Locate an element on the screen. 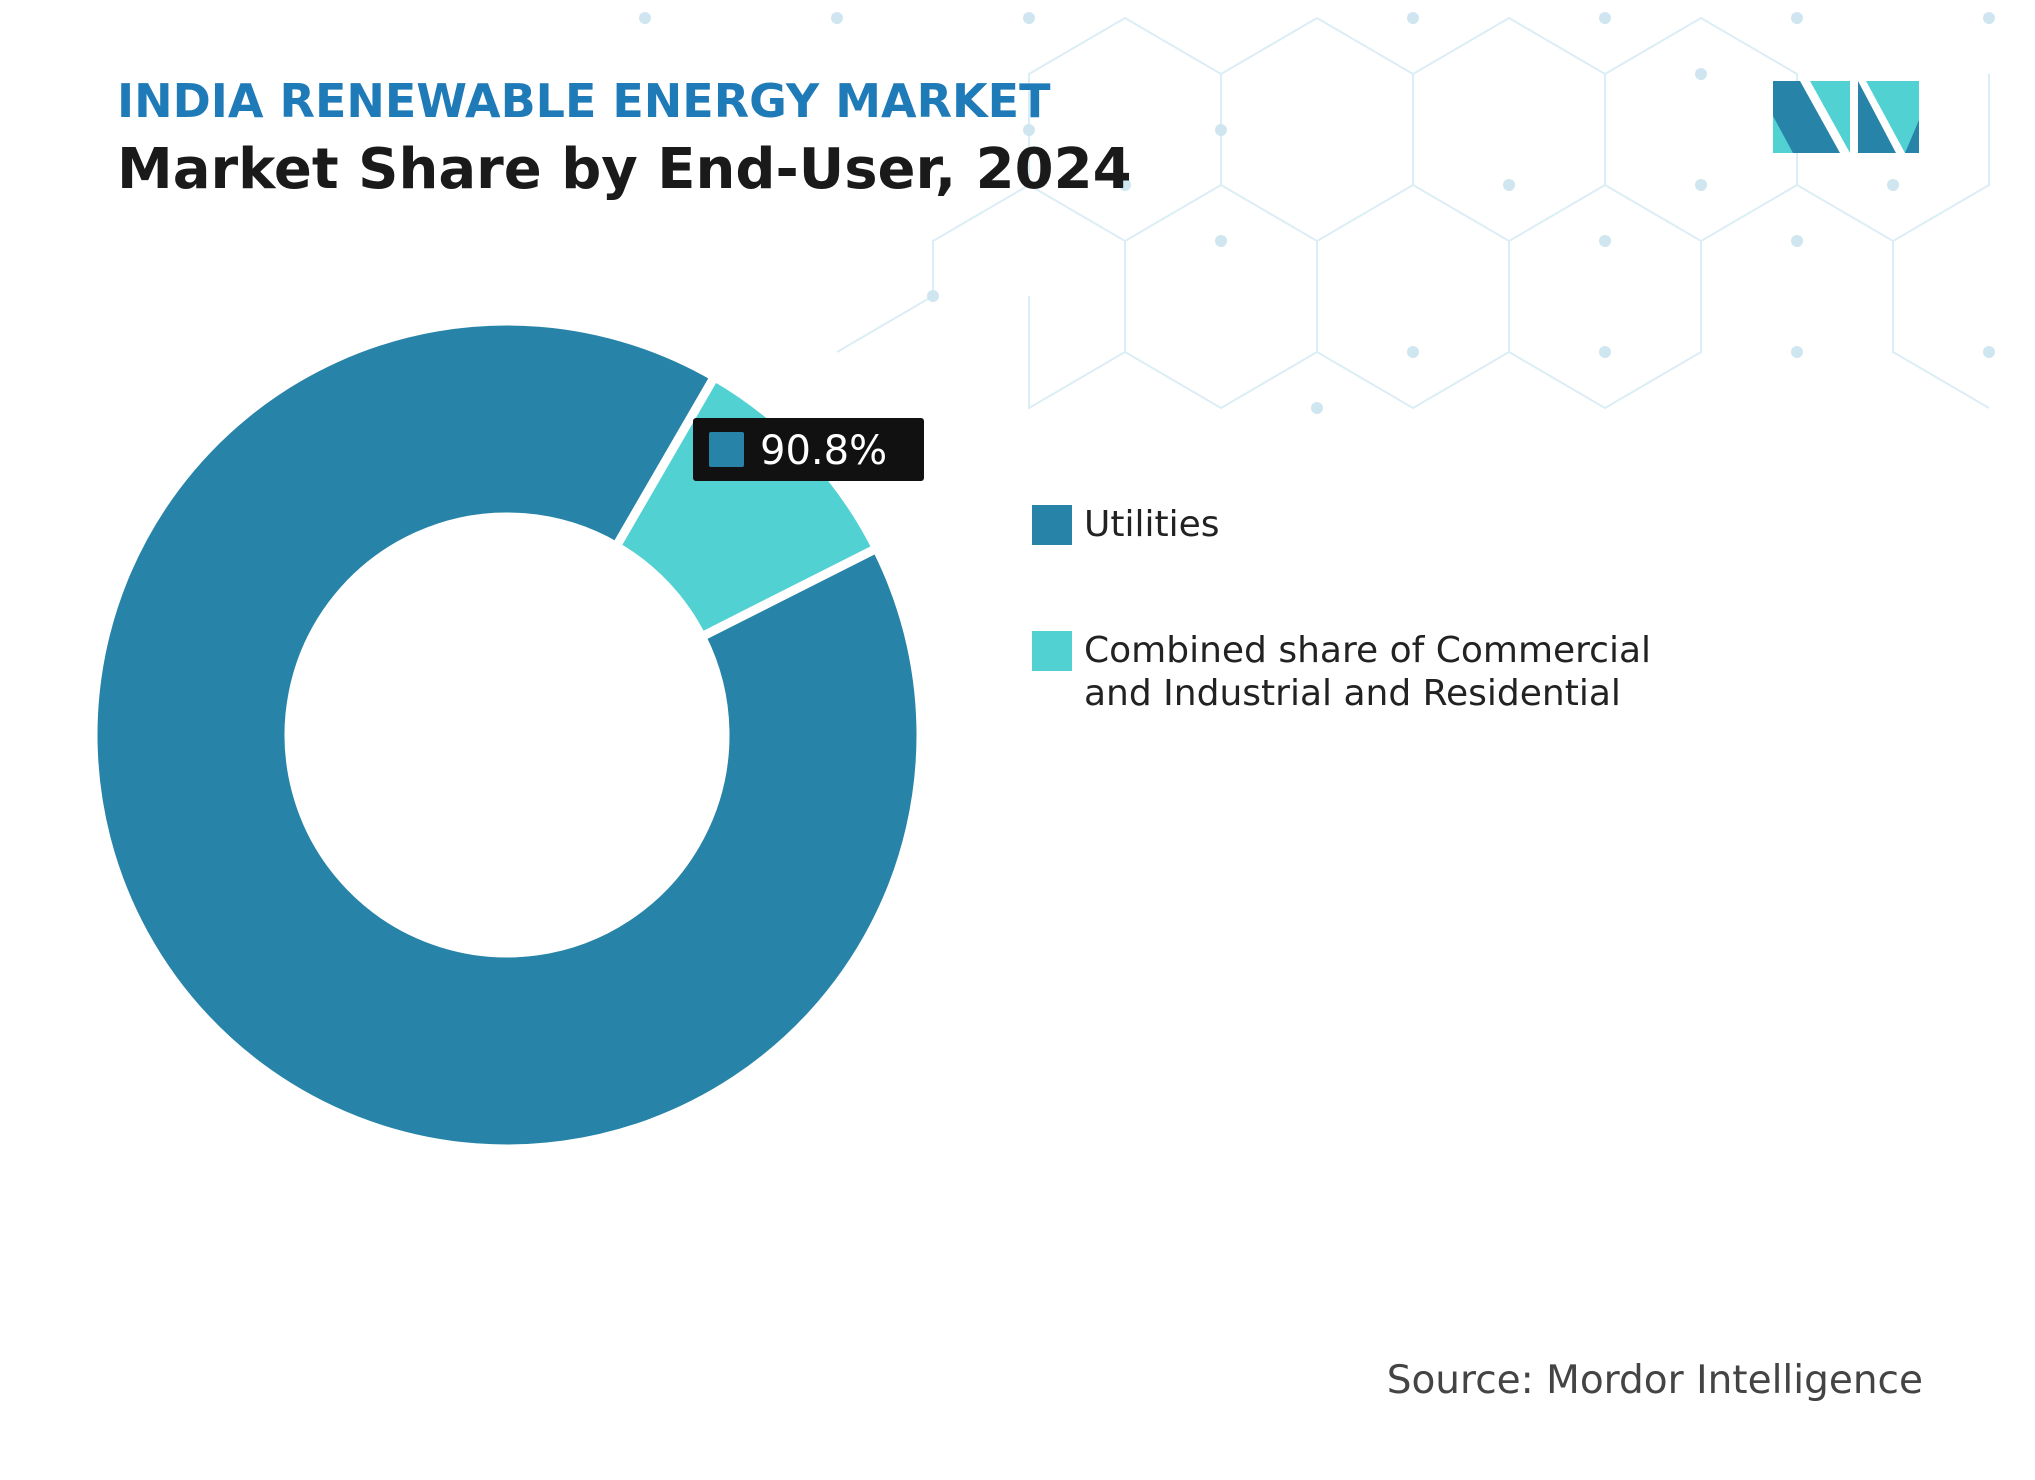 This screenshot has width=2035, height=1480. tooltip: 90.8% is located at coordinates (808, 449).